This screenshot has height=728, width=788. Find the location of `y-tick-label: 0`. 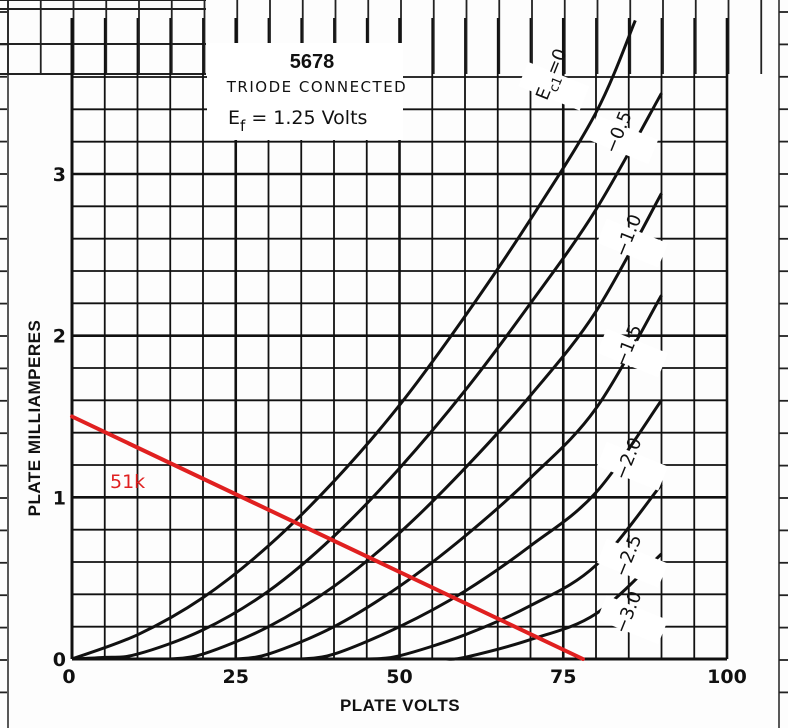

y-tick-label: 0 is located at coordinates (59, 660).